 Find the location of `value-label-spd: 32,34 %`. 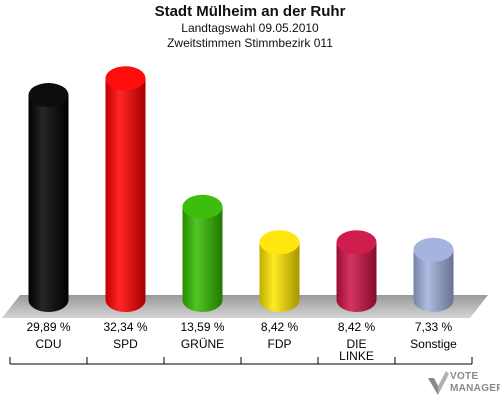

value-label-spd: 32,34 % is located at coordinates (125, 327).